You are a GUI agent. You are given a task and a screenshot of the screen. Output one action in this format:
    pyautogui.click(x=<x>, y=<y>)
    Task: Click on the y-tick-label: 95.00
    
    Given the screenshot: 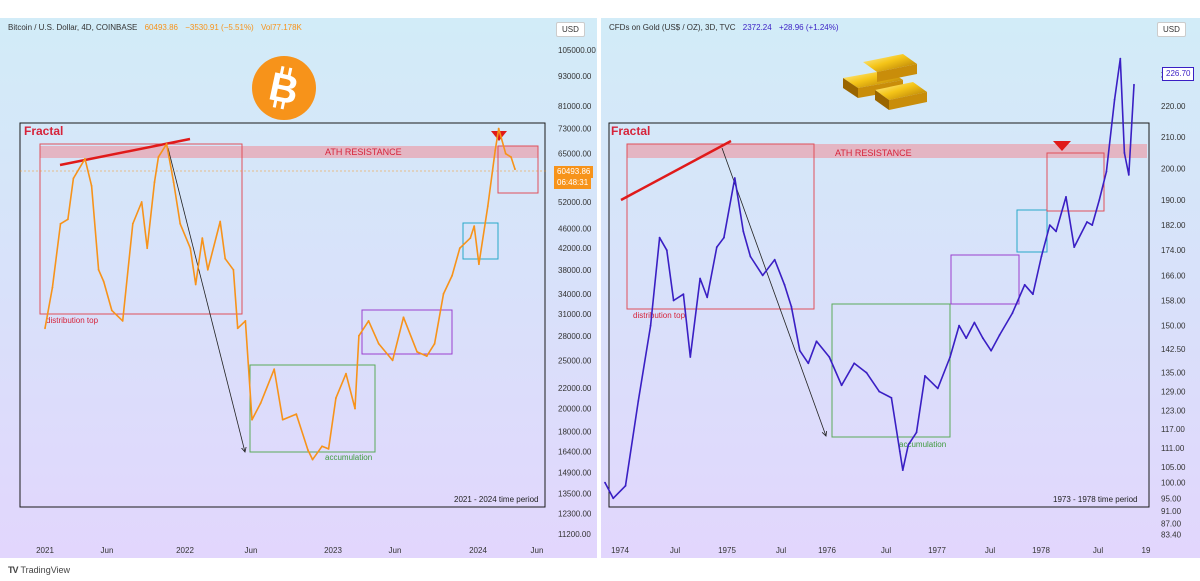 What is the action you would take?
    pyautogui.click(x=1171, y=498)
    